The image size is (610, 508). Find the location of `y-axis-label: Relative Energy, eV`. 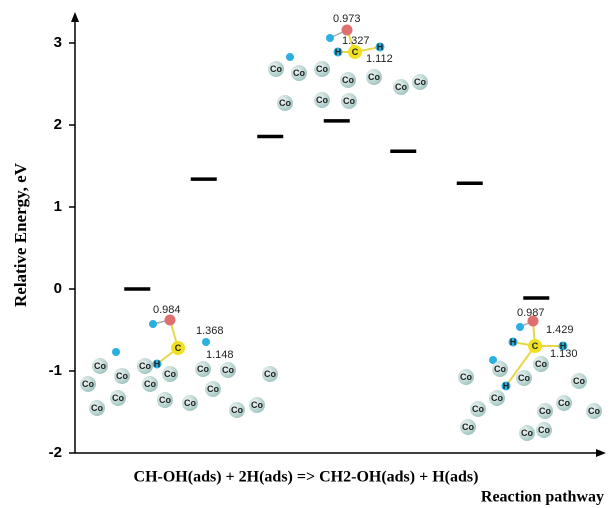

y-axis-label: Relative Energy, eV is located at coordinates (20, 234).